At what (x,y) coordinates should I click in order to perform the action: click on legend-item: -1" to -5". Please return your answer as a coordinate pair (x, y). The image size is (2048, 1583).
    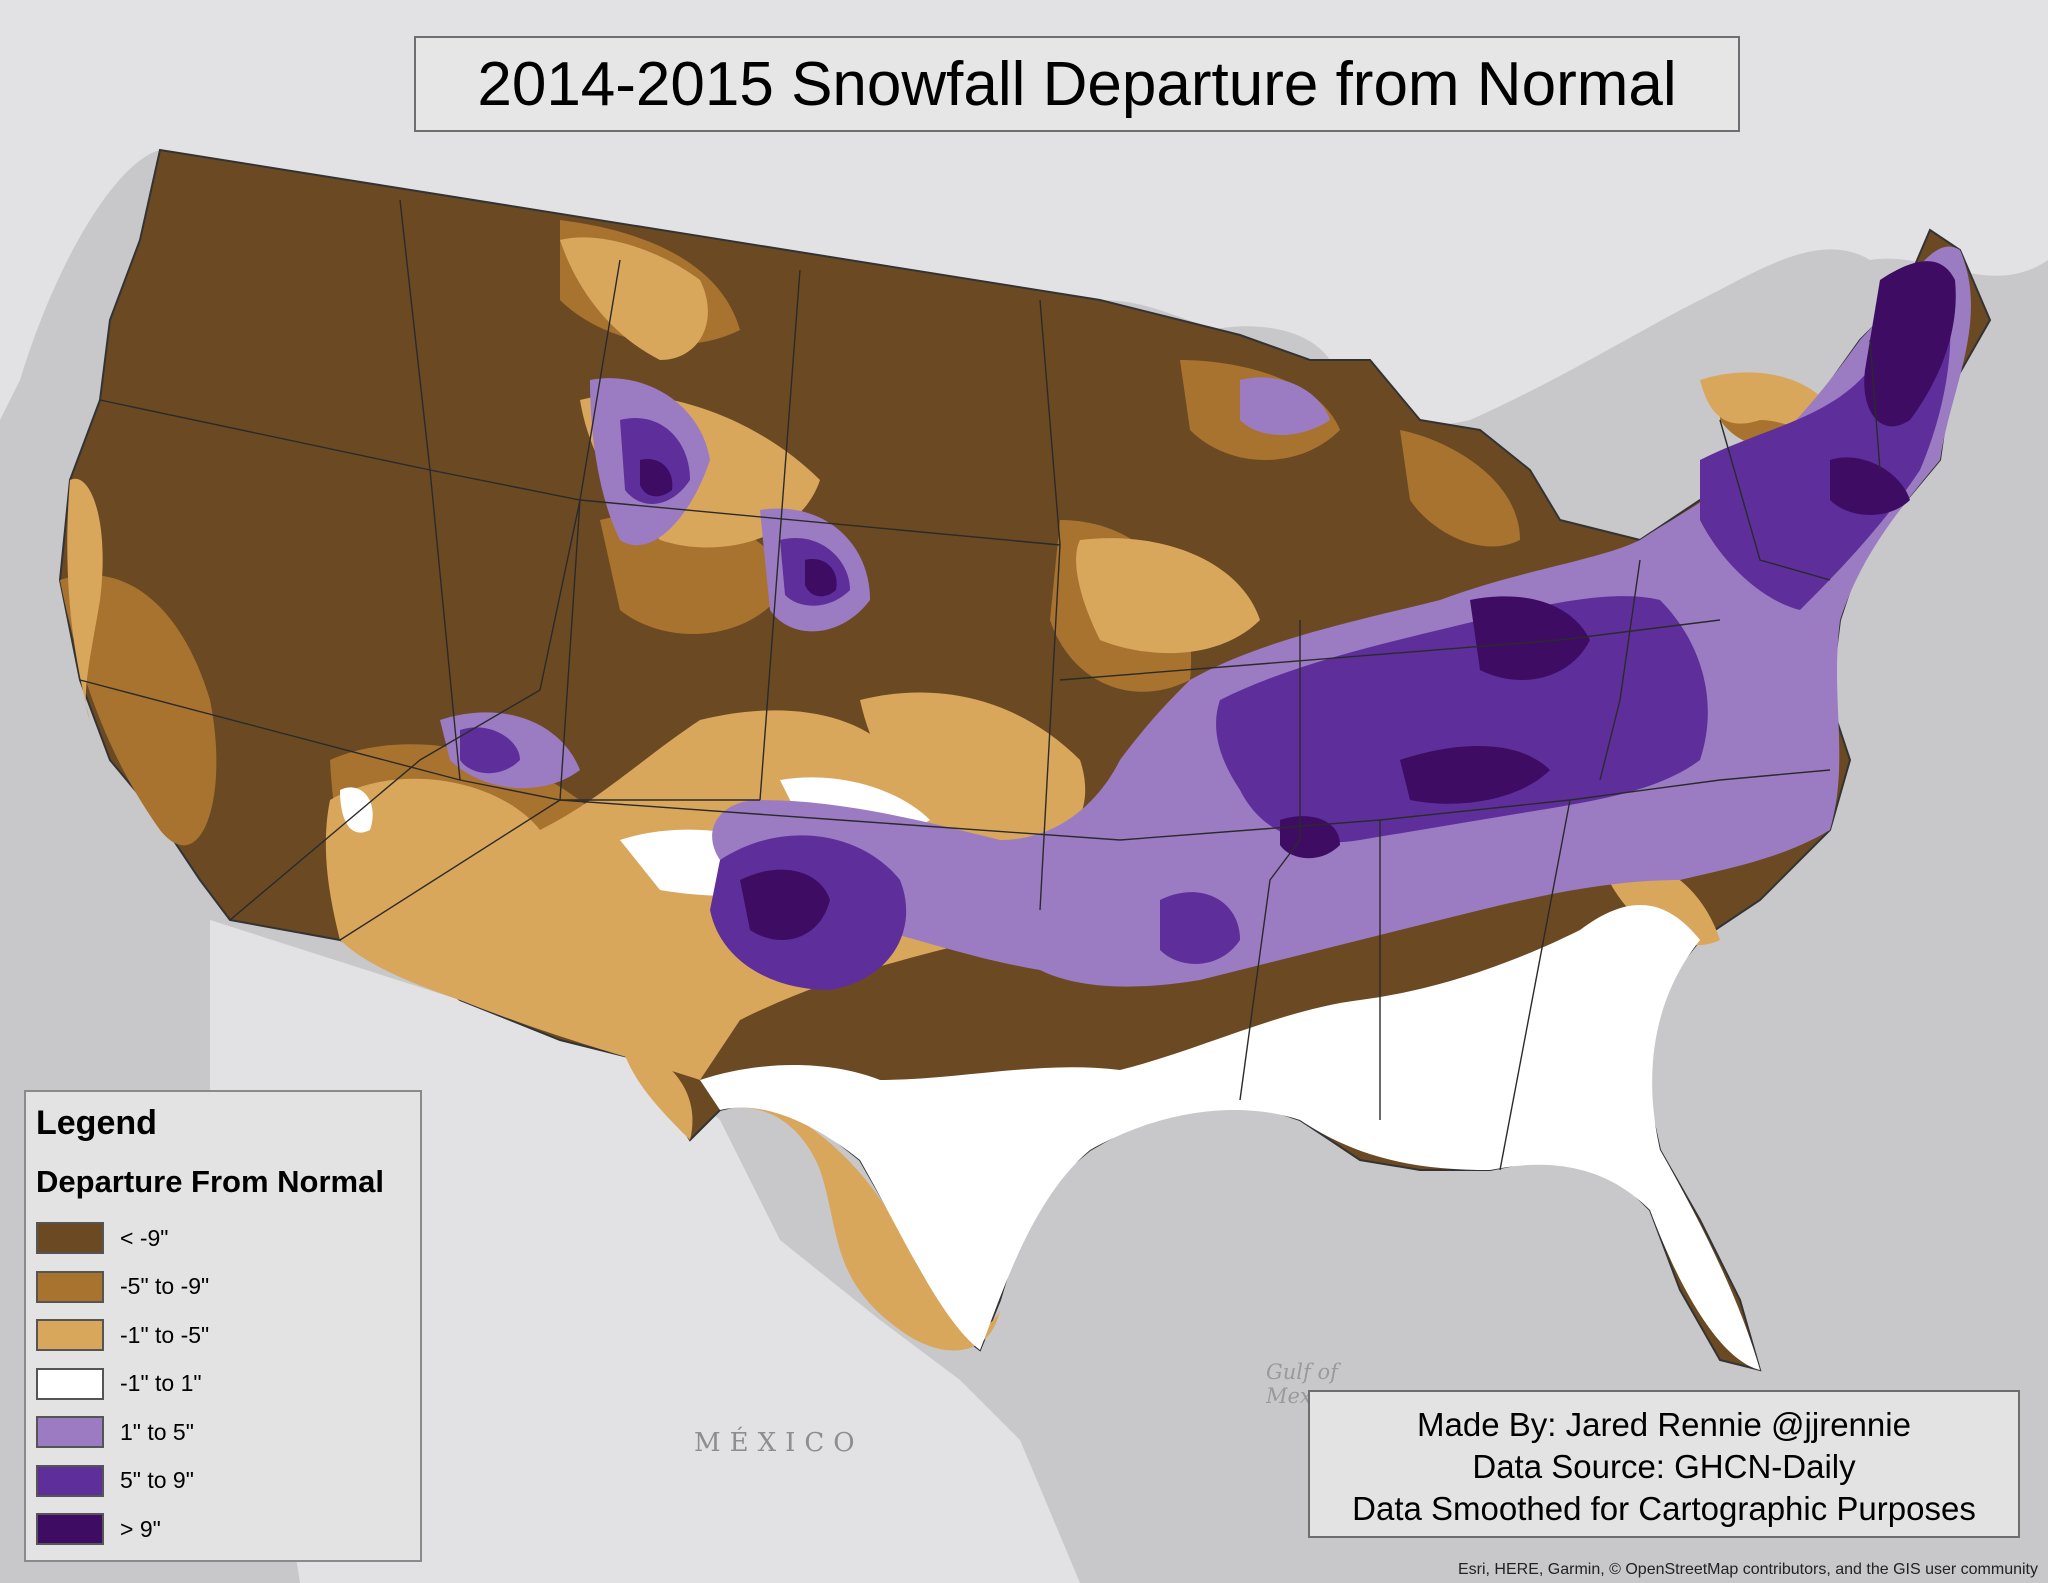
    Looking at the image, I should click on (122, 1335).